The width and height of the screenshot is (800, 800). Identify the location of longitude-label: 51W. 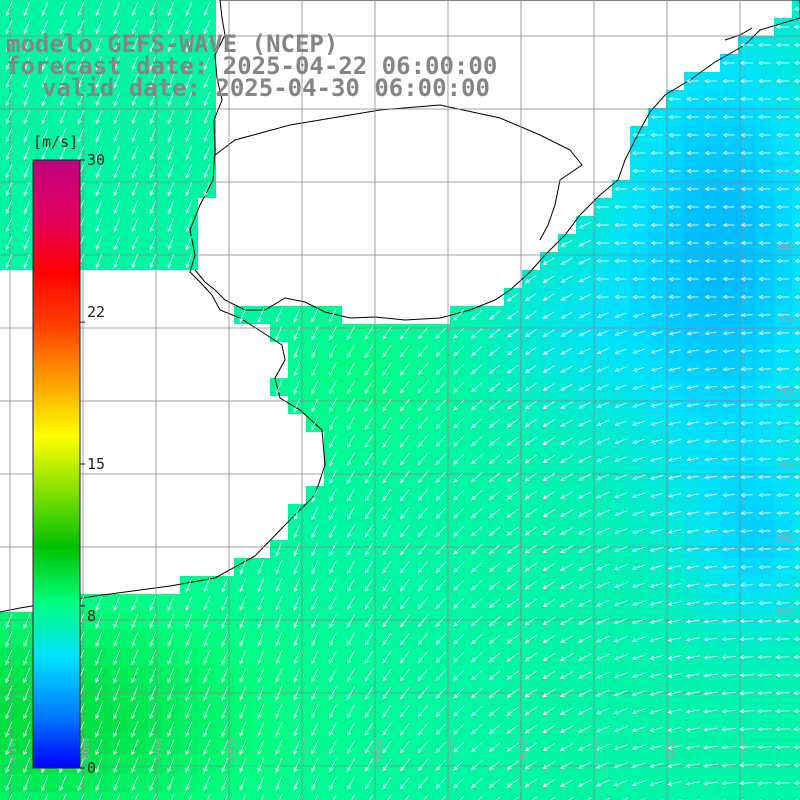
(743, 748).